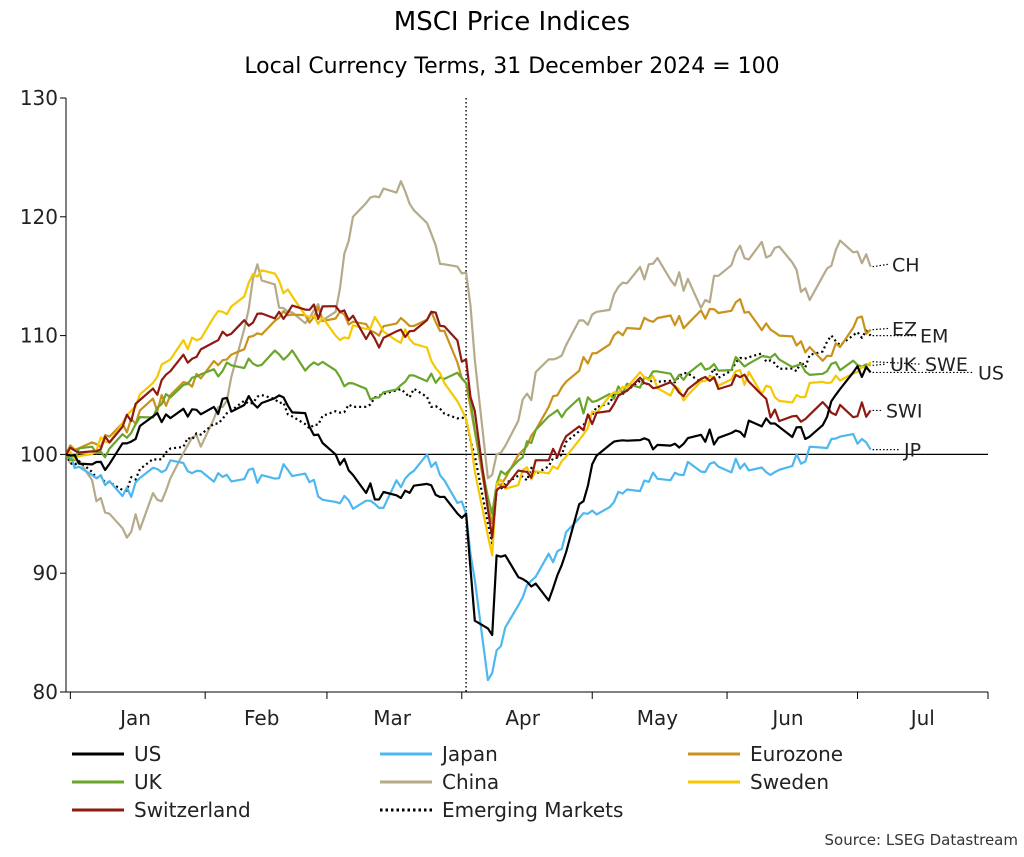  I want to click on x-tick-label-apr: Apr, so click(522, 718).